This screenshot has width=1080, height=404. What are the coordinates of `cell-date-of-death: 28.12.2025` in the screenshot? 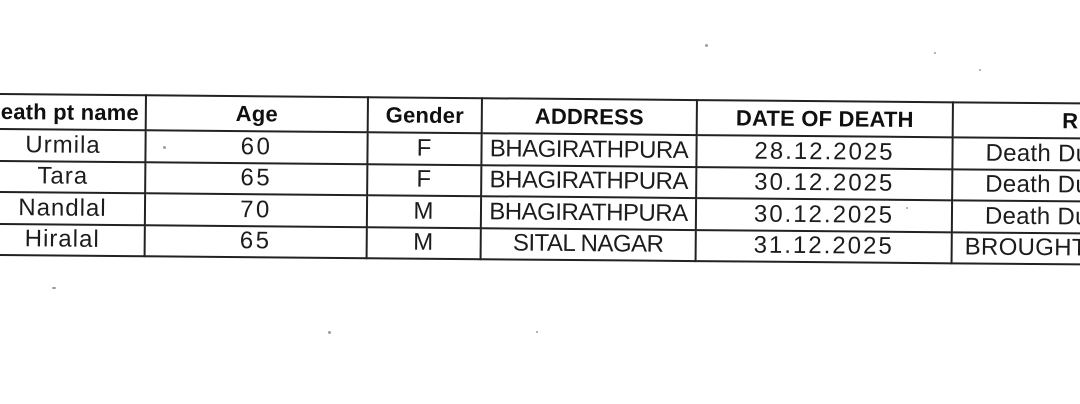 It's located at (824, 152).